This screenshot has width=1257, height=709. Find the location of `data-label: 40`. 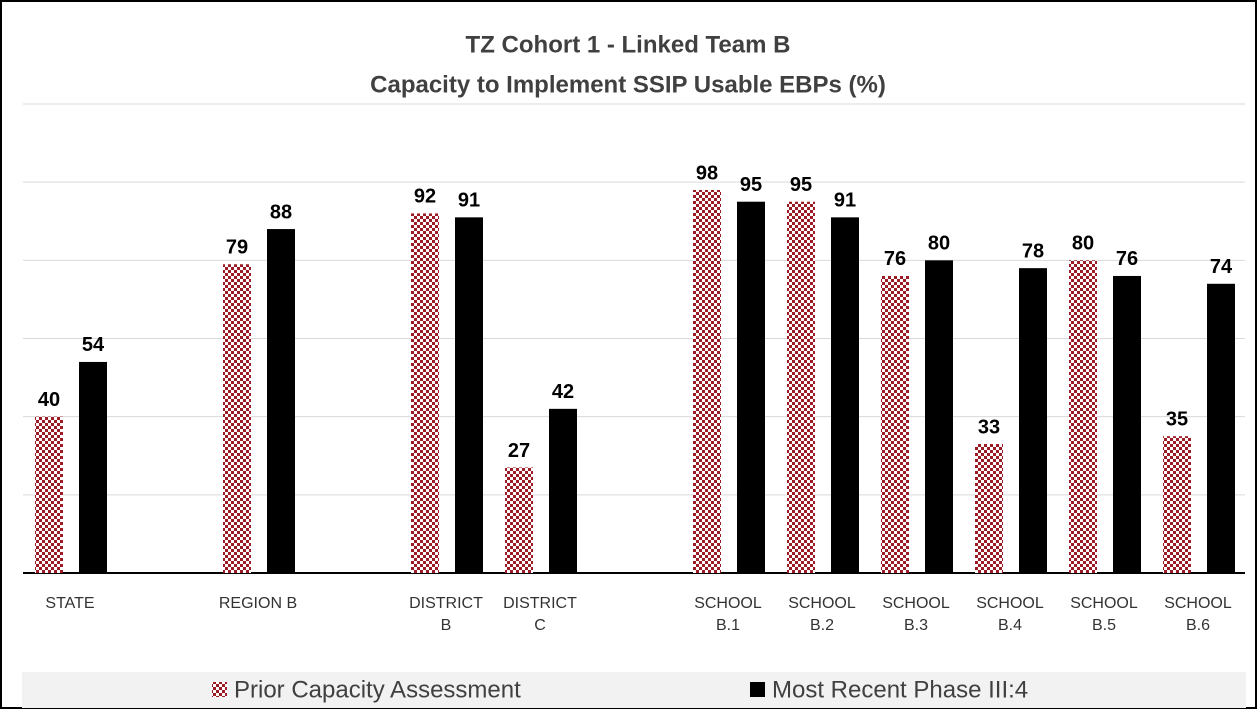

data-label: 40 is located at coordinates (49, 400).